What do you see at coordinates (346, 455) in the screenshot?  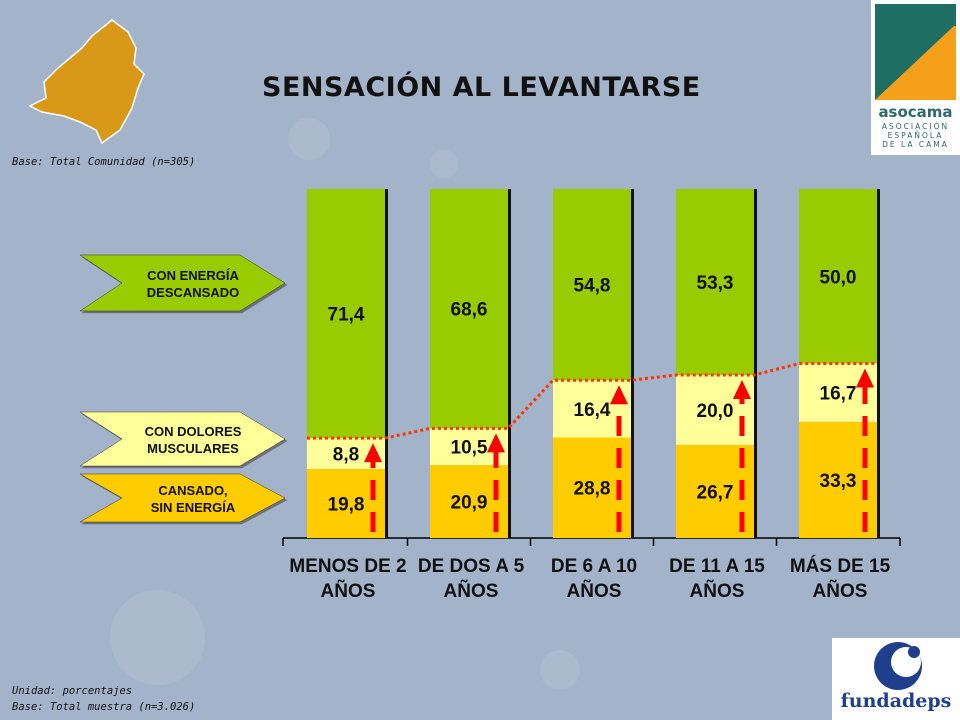 I see `data-label: 8,8` at bounding box center [346, 455].